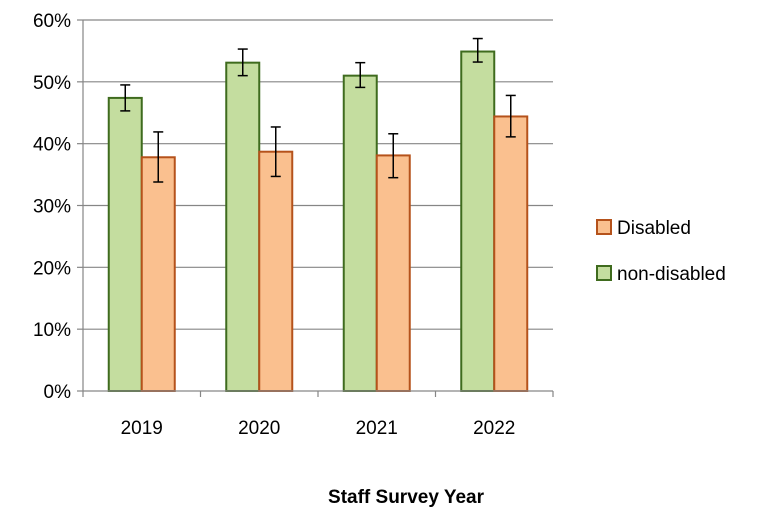 This screenshot has width=763, height=512. What do you see at coordinates (58, 392) in the screenshot?
I see `y-tick-label: 0%` at bounding box center [58, 392].